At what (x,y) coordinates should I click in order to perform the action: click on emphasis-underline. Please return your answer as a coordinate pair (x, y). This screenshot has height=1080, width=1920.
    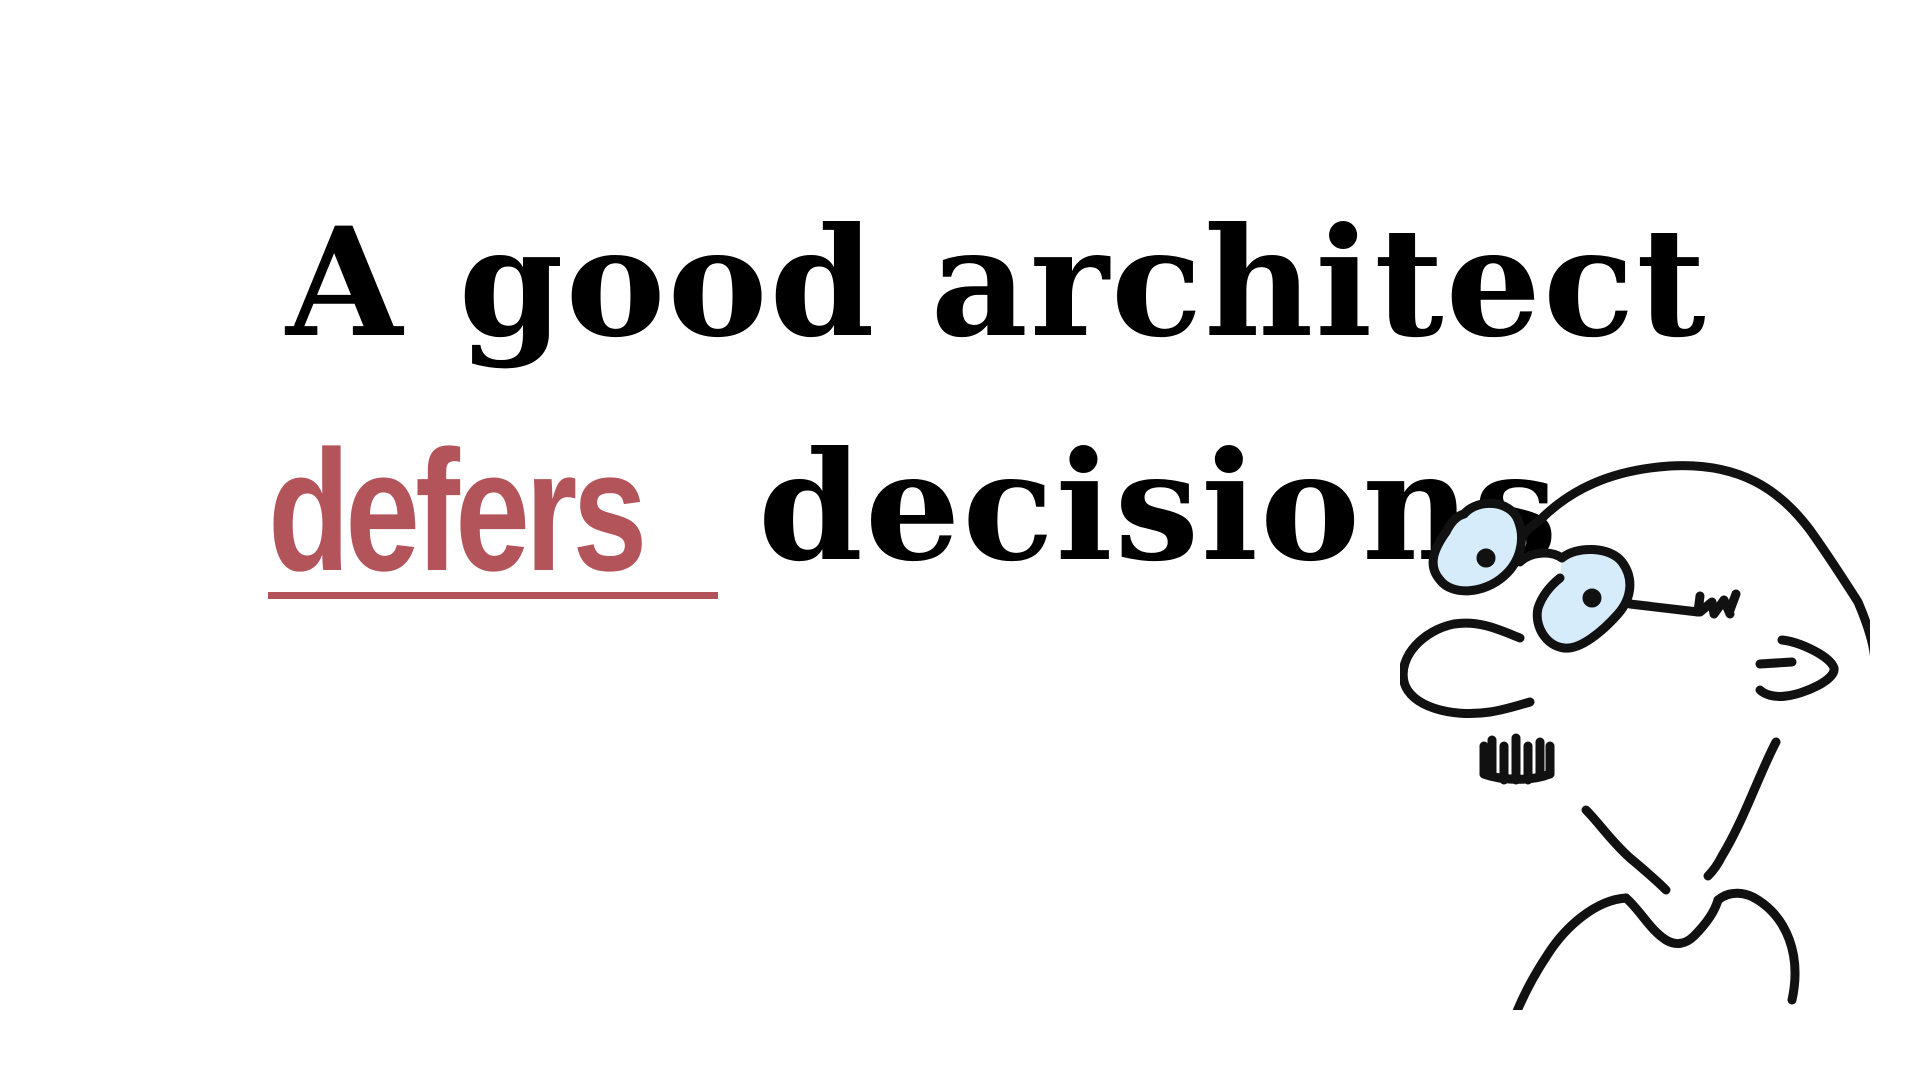
    Looking at the image, I should click on (493, 595).